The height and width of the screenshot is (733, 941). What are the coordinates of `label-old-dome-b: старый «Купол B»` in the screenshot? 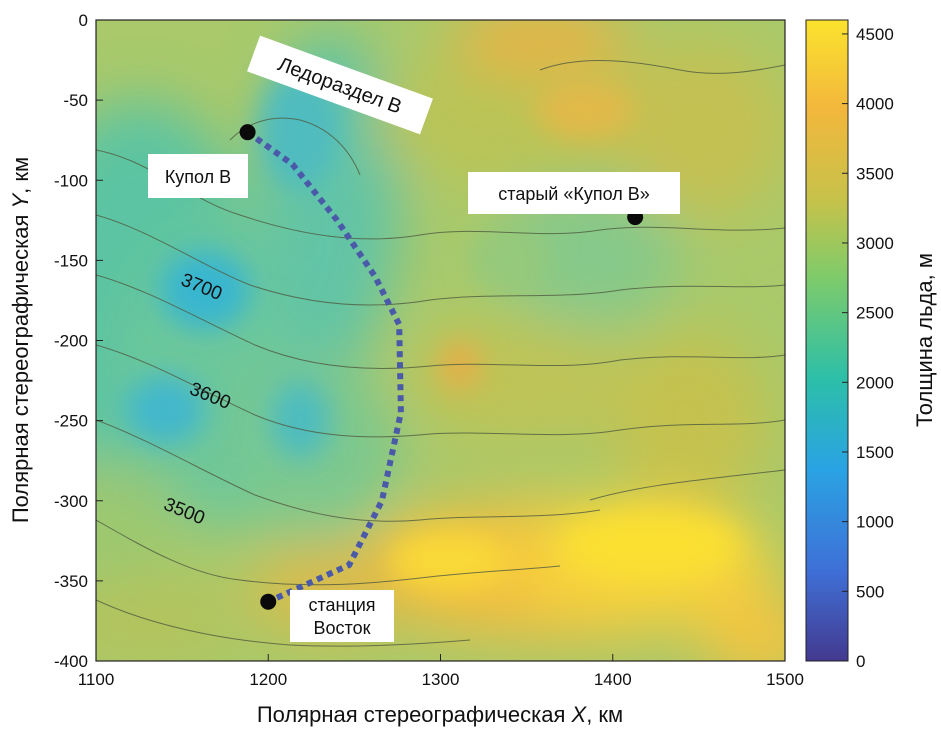 It's located at (574, 193).